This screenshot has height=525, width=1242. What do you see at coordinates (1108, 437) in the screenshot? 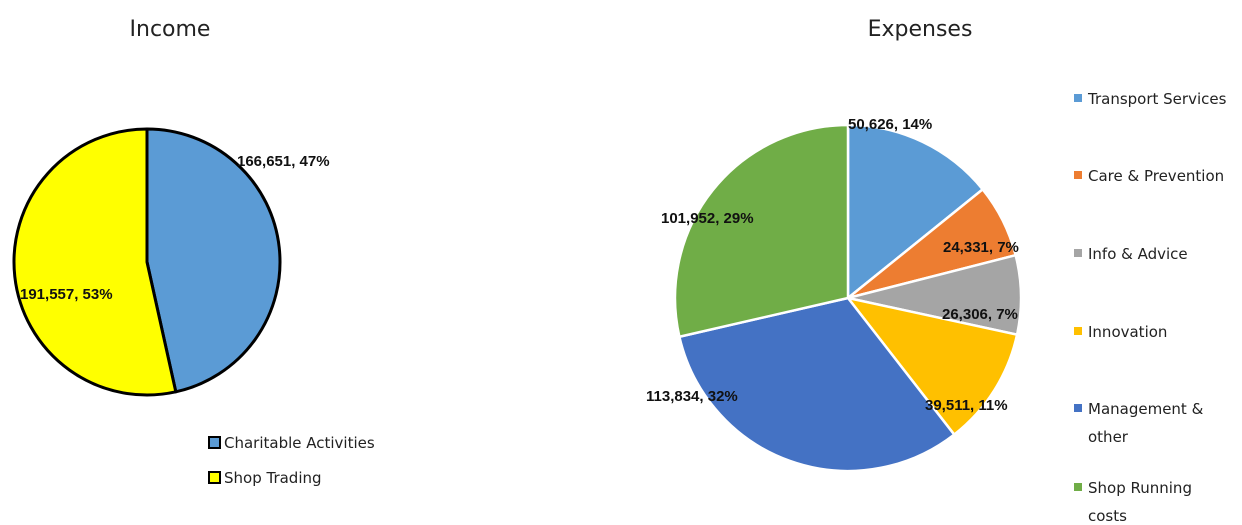
I see `expenses-legend-label-management-other-line2: other` at bounding box center [1108, 437].